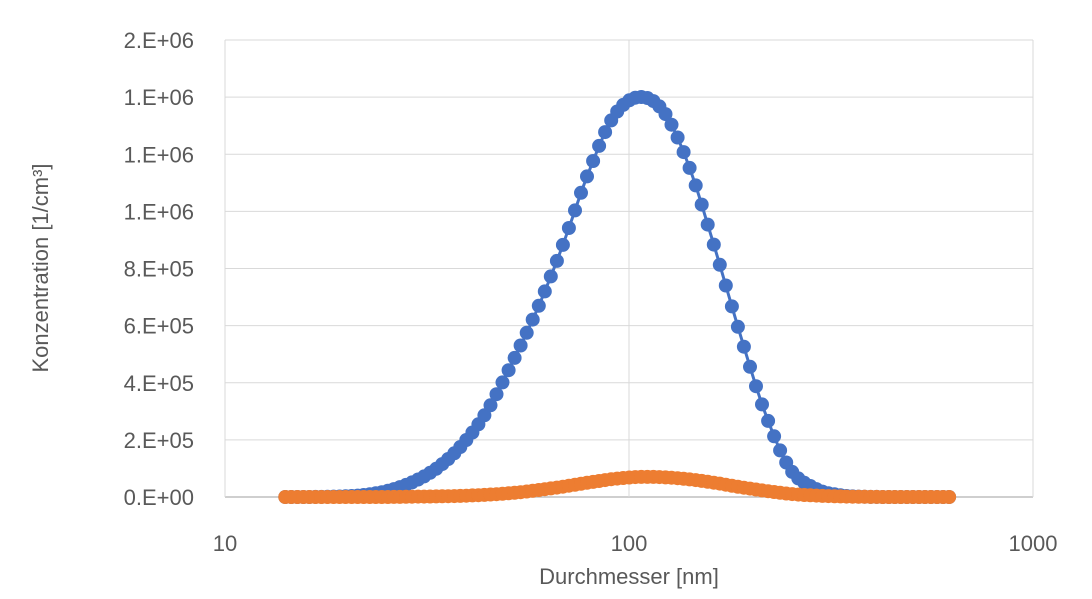  Describe the element at coordinates (225, 543) in the screenshot. I see `x-tick-label: 10` at that location.